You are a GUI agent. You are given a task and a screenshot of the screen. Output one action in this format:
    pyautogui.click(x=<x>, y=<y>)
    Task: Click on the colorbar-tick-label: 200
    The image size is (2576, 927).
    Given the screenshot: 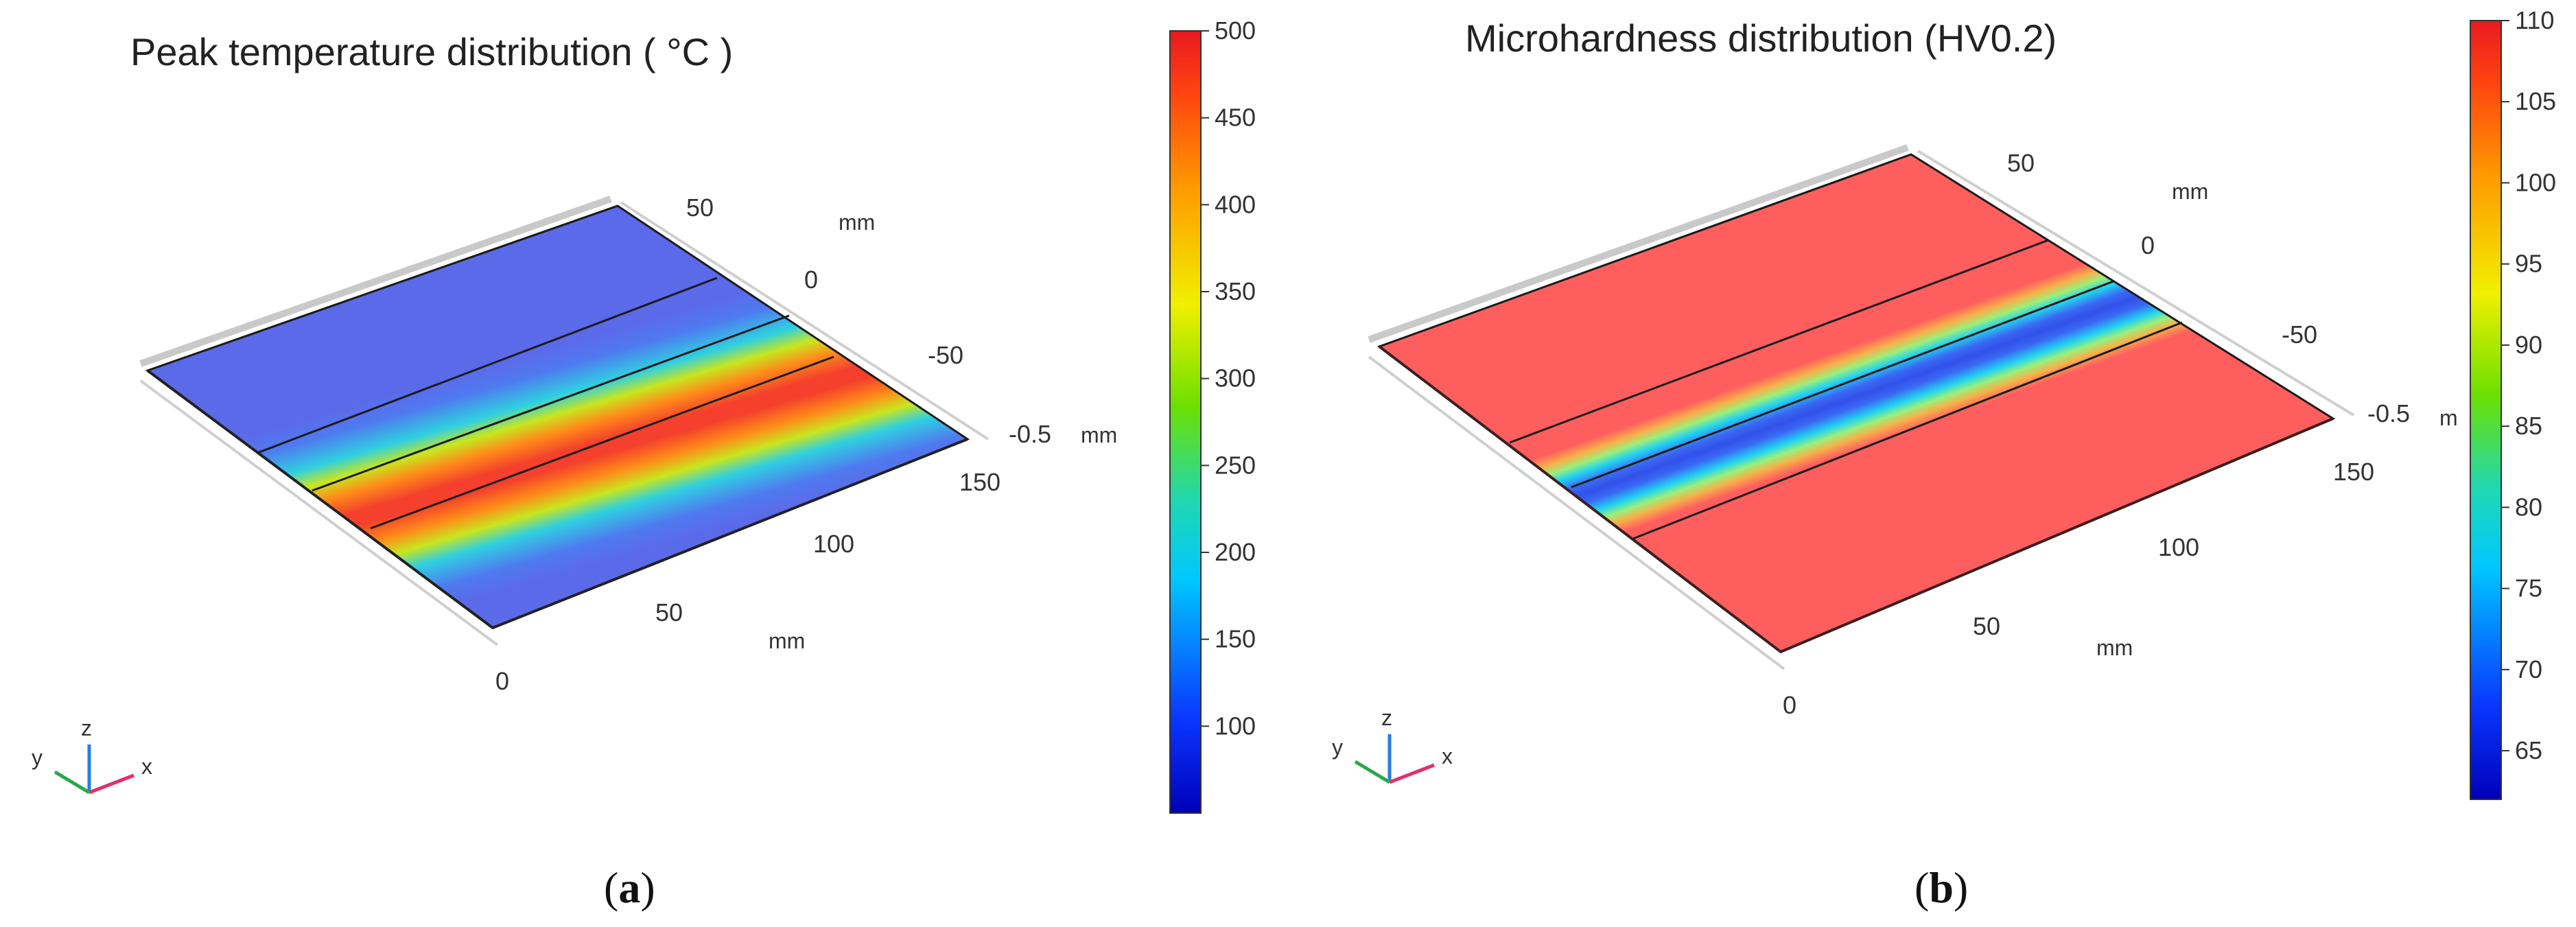 What is the action you would take?
    pyautogui.click(x=1235, y=552)
    